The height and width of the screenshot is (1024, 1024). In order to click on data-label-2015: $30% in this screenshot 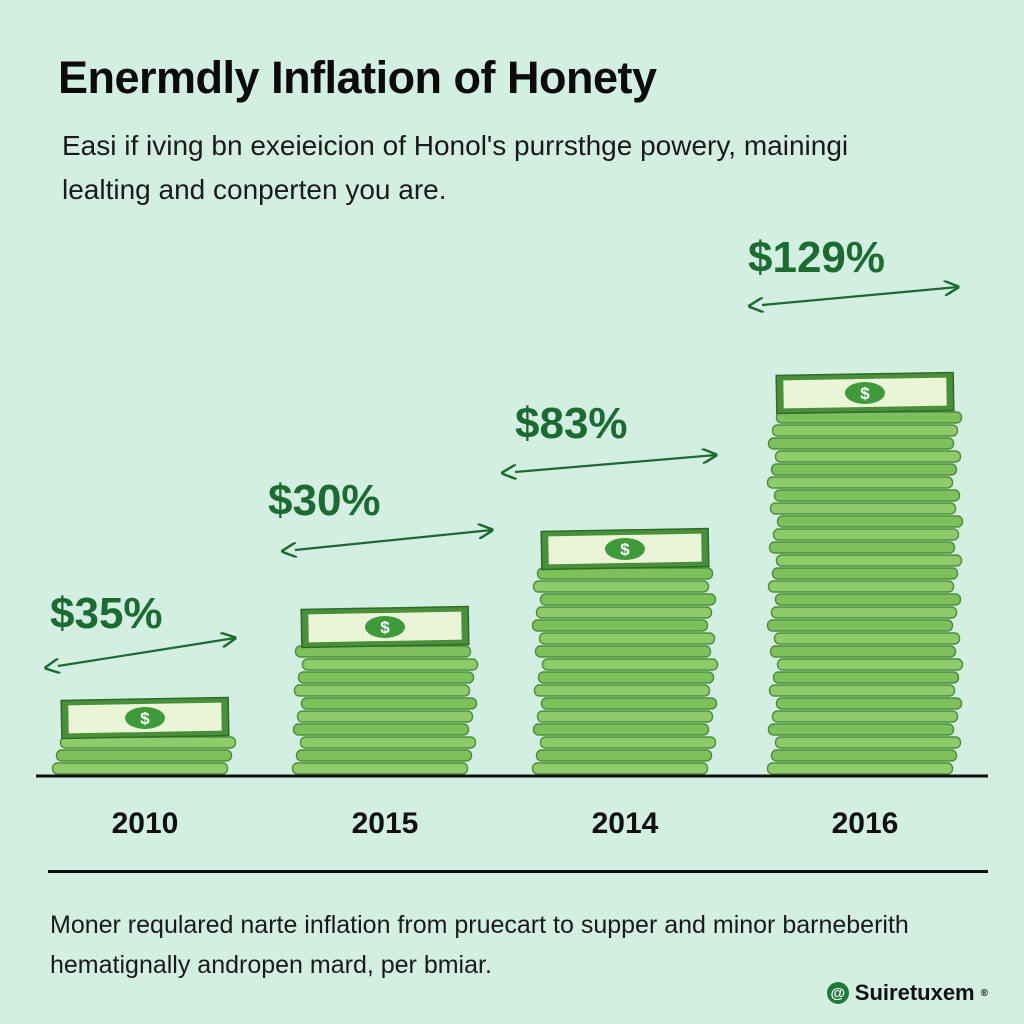, I will do `click(324, 500)`.